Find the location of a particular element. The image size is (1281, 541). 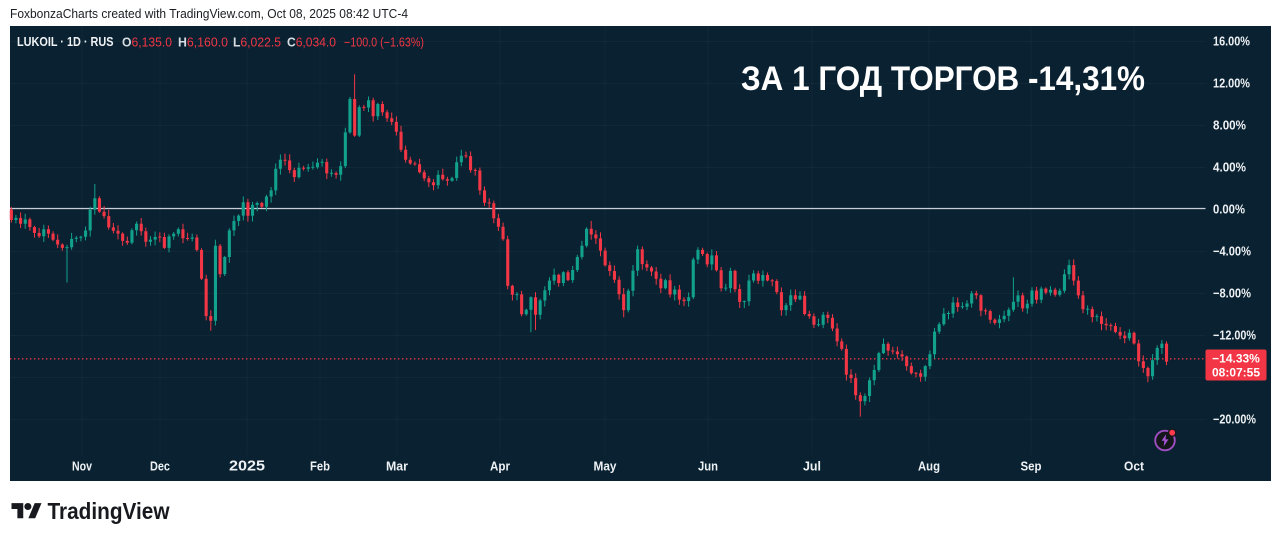

svg-text: −8.00% is located at coordinates (1232, 294).